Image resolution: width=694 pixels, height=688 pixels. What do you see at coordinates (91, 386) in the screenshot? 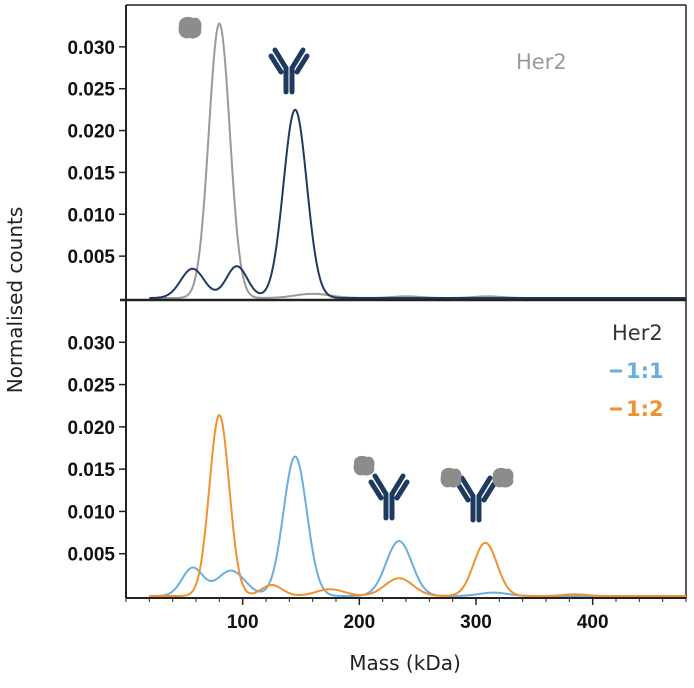
I see `bottom-y-tick-label: 0.025` at bounding box center [91, 386].